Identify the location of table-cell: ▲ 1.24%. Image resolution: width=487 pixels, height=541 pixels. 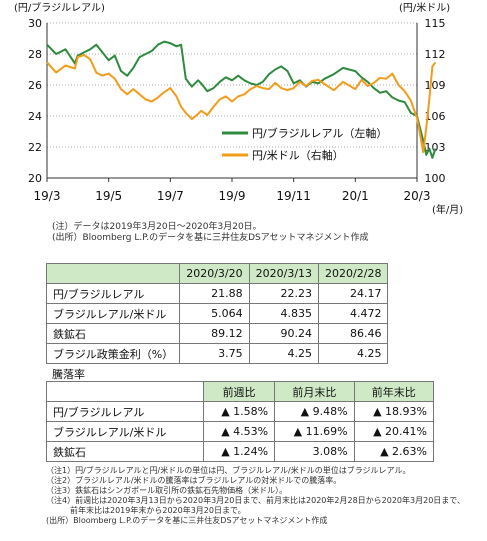
(239, 451).